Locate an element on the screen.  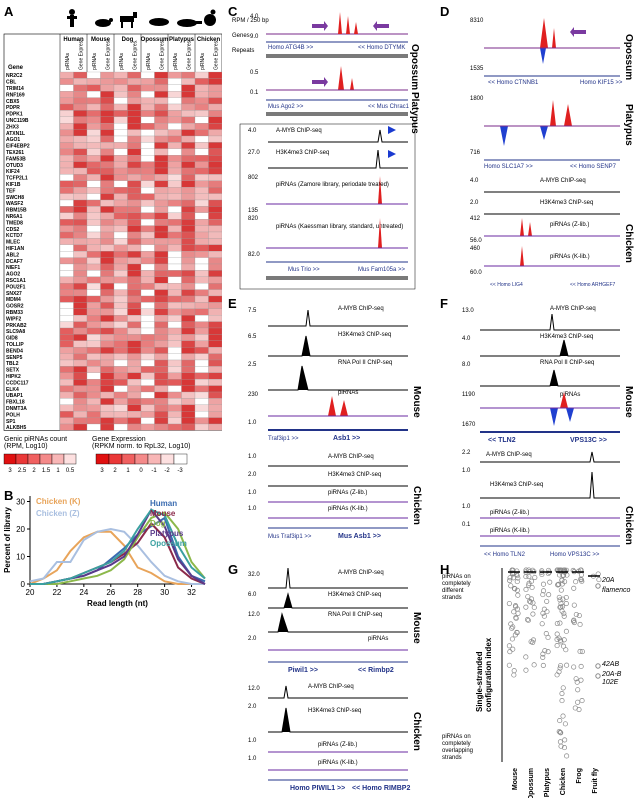
legend-entry: Chicken (Z) is located at coordinates (58, 513).